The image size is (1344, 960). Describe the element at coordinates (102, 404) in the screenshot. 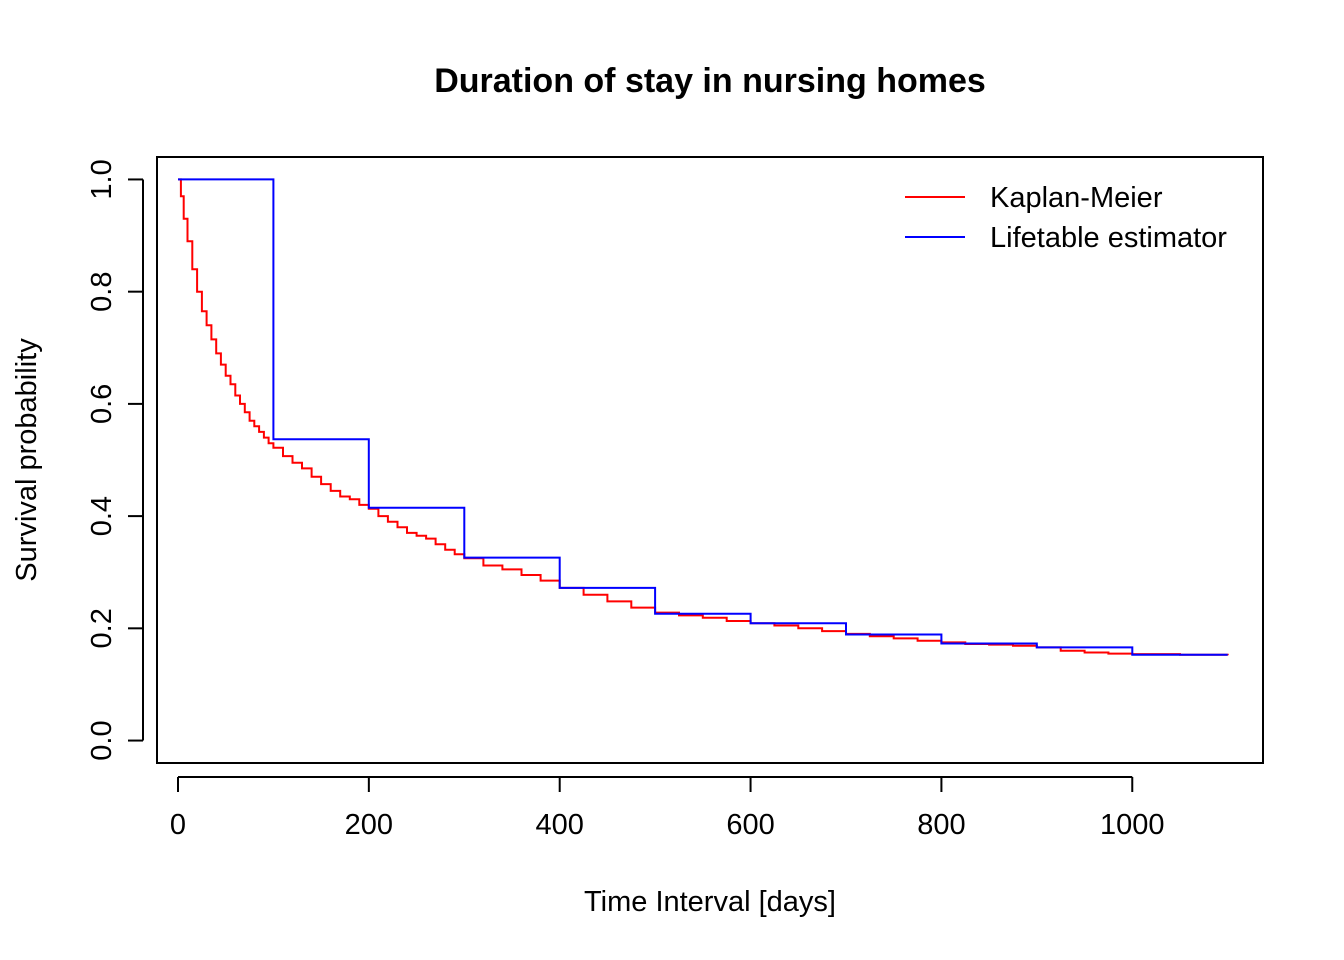

I see `y-tick-label: 0.6` at that location.